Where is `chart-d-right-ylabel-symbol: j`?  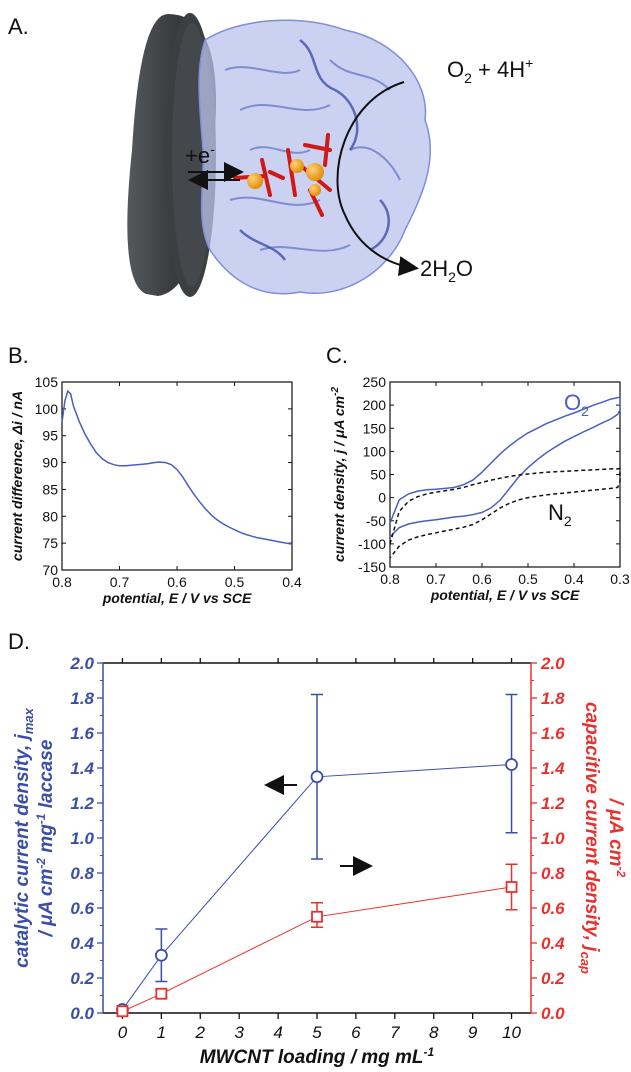 chart-d-right-ylabel-symbol: j is located at coordinates (591, 947).